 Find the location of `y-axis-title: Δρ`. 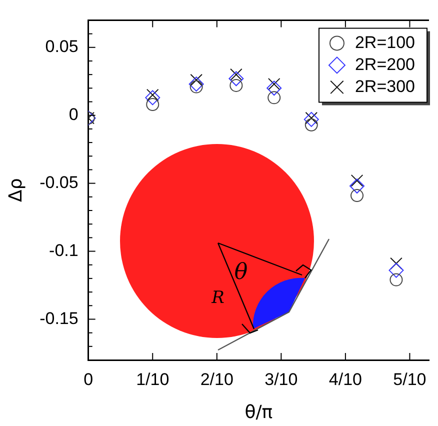

y-axis-title: Δρ is located at coordinates (15, 190).